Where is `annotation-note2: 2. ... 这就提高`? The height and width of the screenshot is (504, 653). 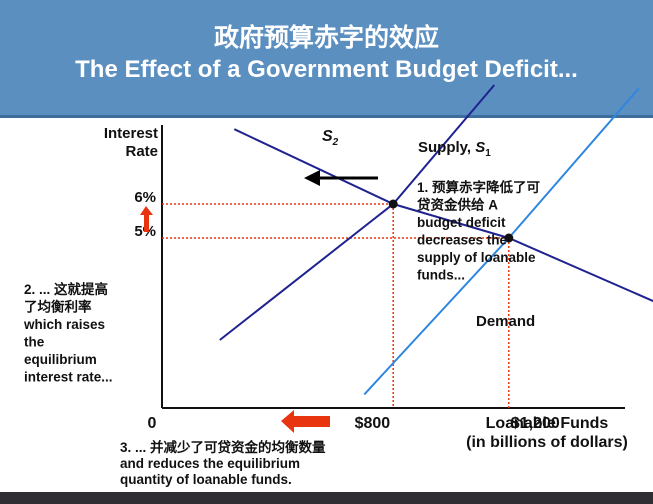 annotation-note2: 2. ... 这就提高 is located at coordinates (66, 289).